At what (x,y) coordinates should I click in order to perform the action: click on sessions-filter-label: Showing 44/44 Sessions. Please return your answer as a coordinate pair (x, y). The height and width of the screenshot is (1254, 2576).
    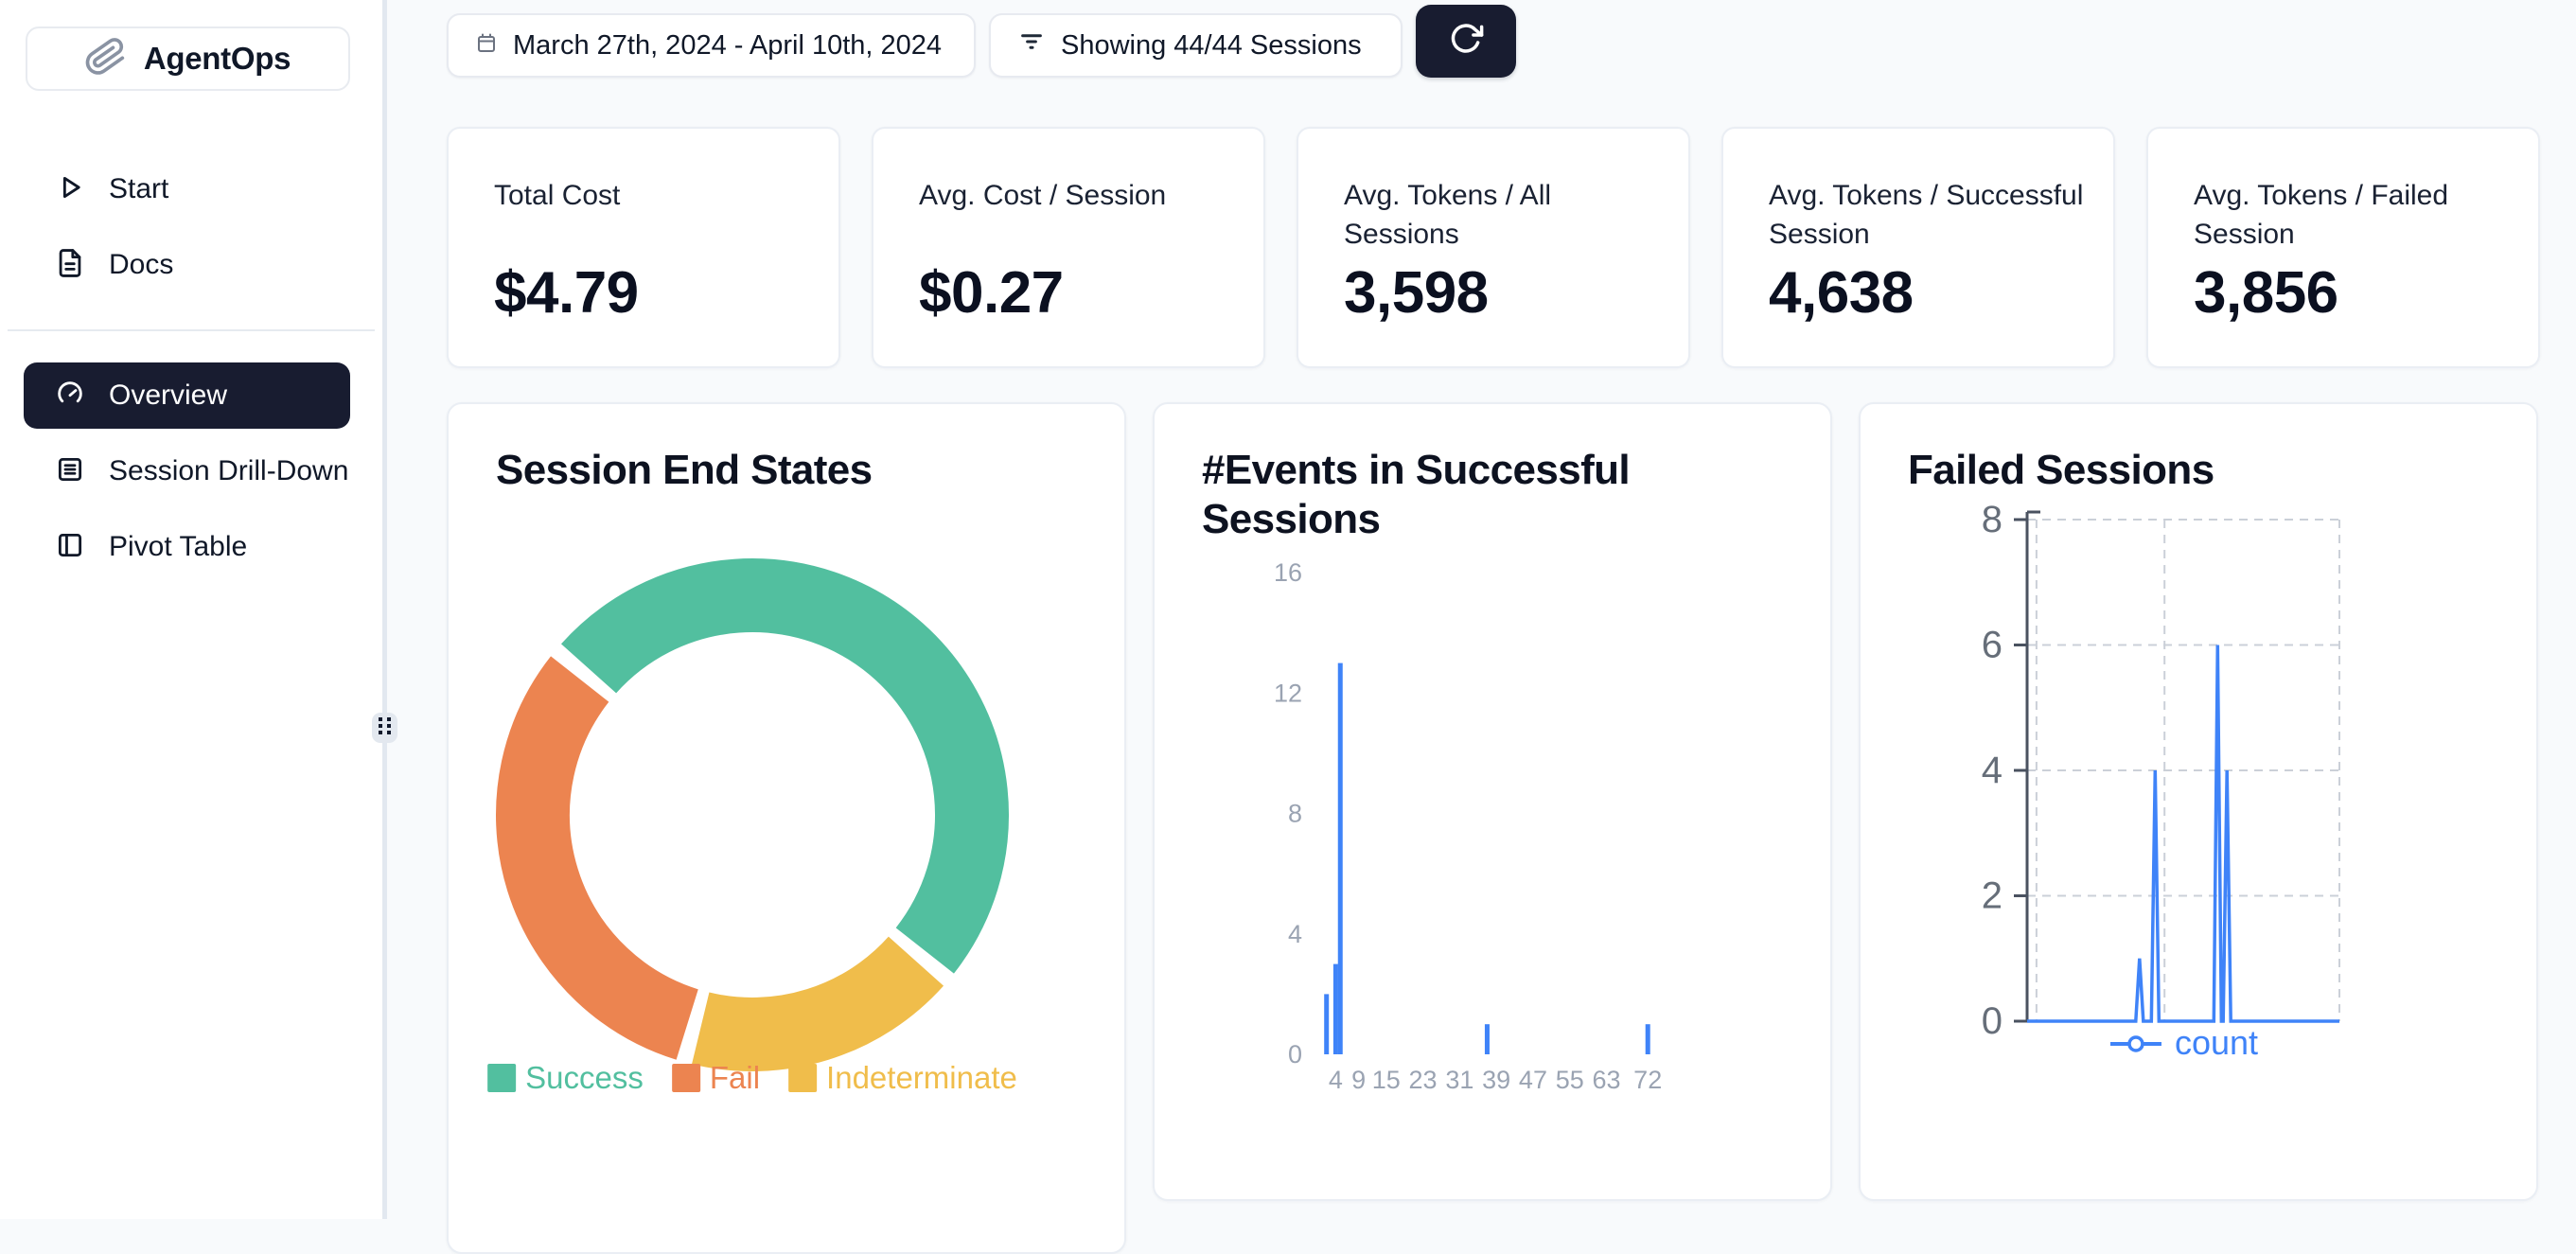
    Looking at the image, I should click on (1211, 45).